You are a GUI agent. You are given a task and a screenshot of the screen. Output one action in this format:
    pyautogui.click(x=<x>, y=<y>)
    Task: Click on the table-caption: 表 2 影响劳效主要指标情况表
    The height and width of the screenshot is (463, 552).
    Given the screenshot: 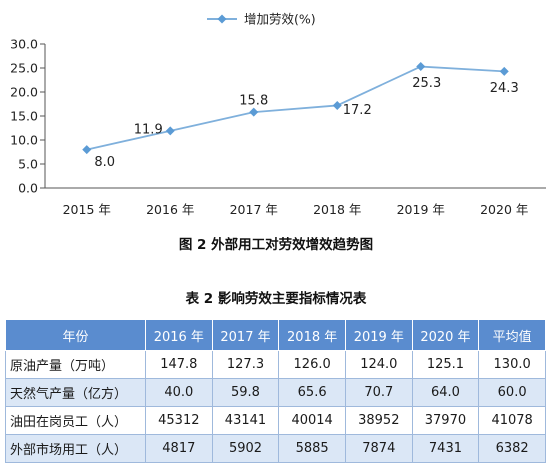 What is the action you would take?
    pyautogui.click(x=276, y=299)
    